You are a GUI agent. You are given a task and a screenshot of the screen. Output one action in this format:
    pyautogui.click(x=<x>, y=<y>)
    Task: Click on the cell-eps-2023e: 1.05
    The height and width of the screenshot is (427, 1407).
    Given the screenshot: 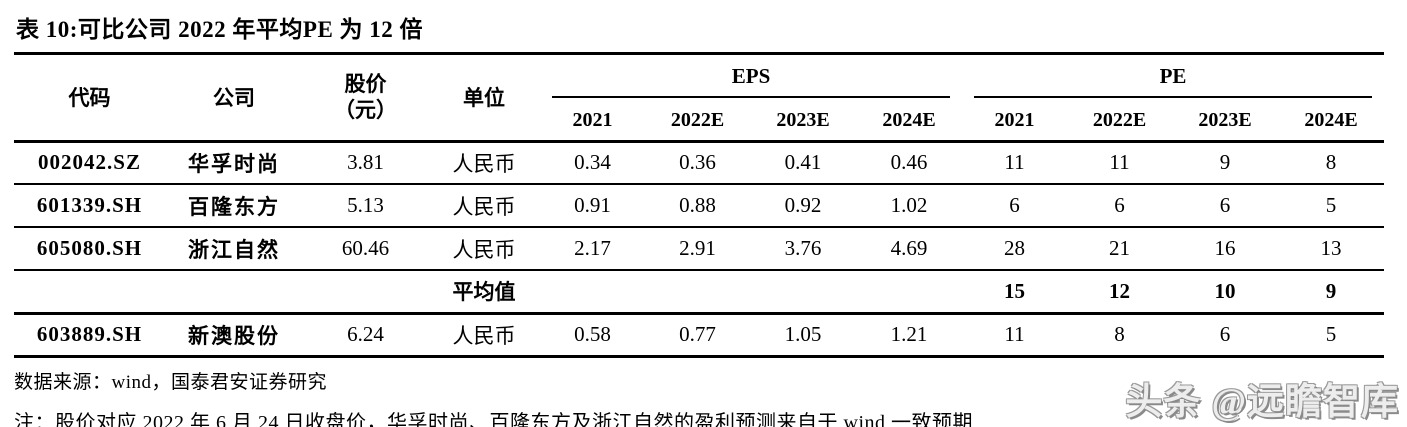 What is the action you would take?
    pyautogui.click(x=803, y=335)
    